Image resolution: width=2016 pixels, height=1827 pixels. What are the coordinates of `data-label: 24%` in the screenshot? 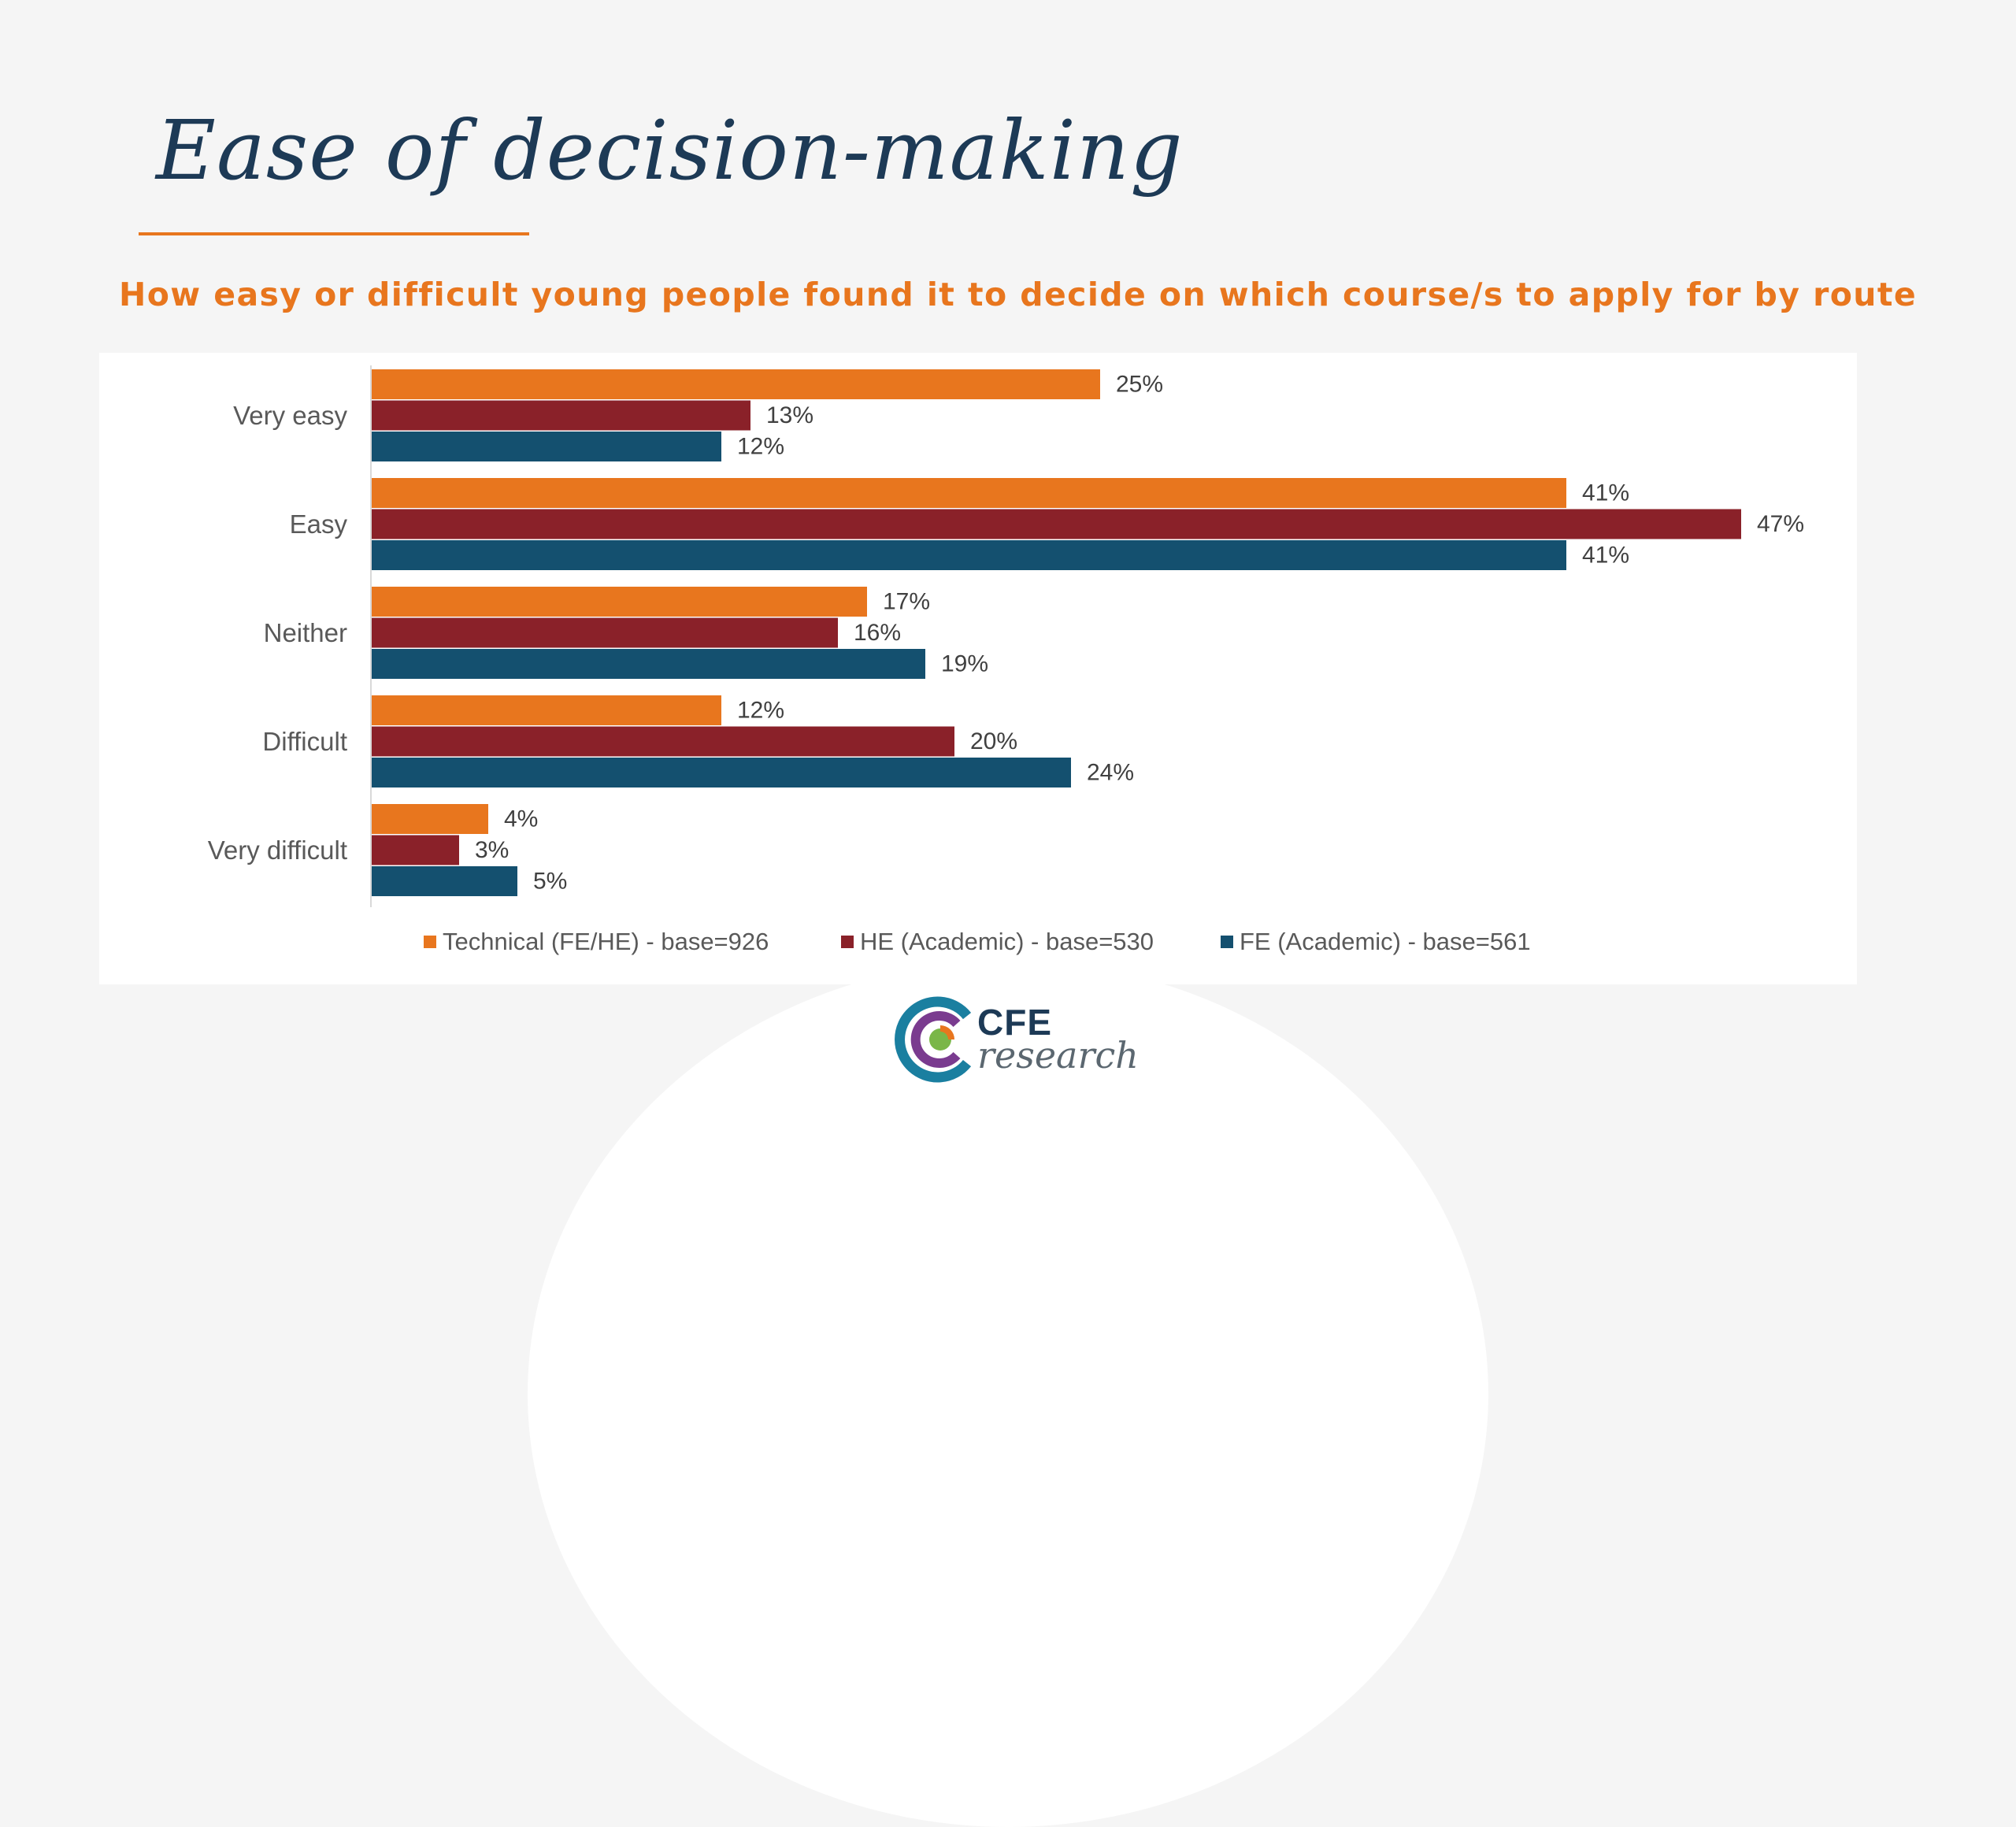 It's located at (1110, 773).